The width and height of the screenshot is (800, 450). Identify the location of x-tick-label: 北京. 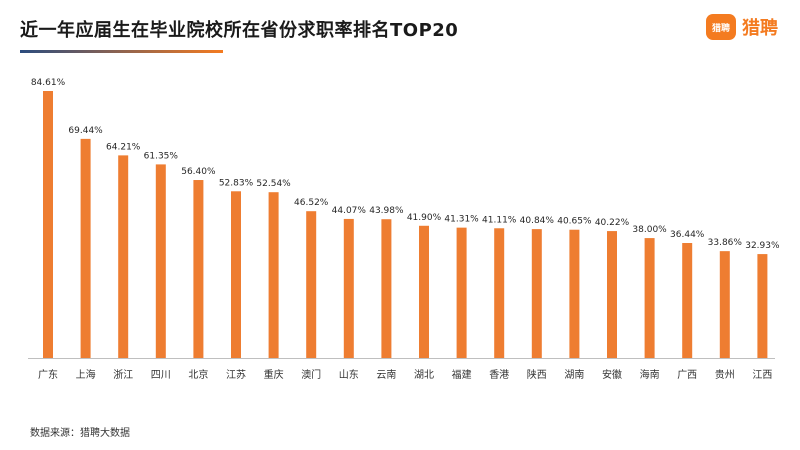
(198, 374).